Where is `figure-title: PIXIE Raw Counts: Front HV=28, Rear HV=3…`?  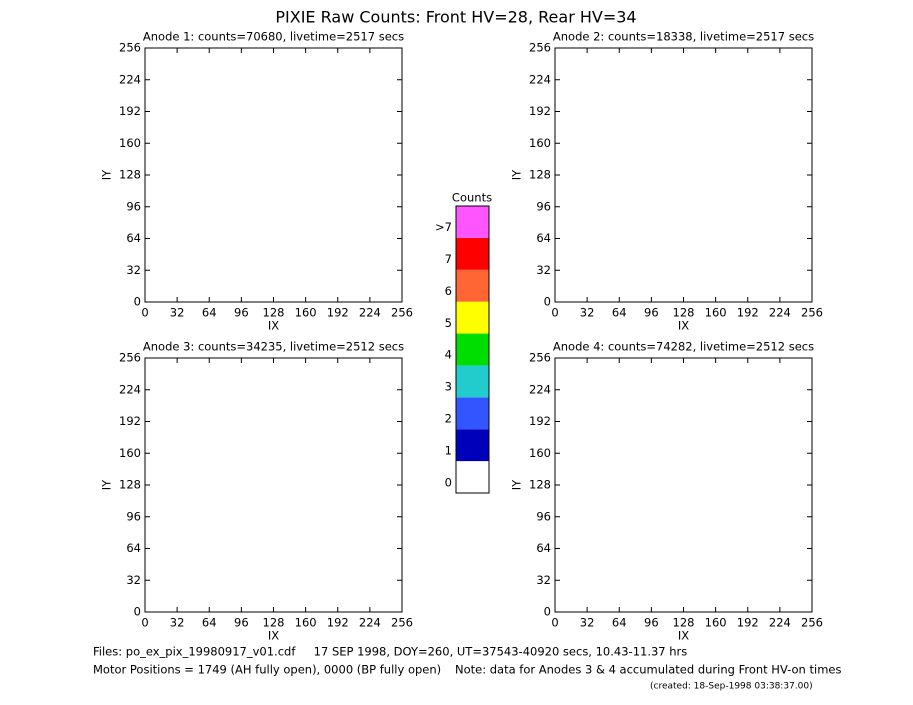
figure-title: PIXIE Raw Counts: Front HV=28, Rear HV=3… is located at coordinates (455, 17).